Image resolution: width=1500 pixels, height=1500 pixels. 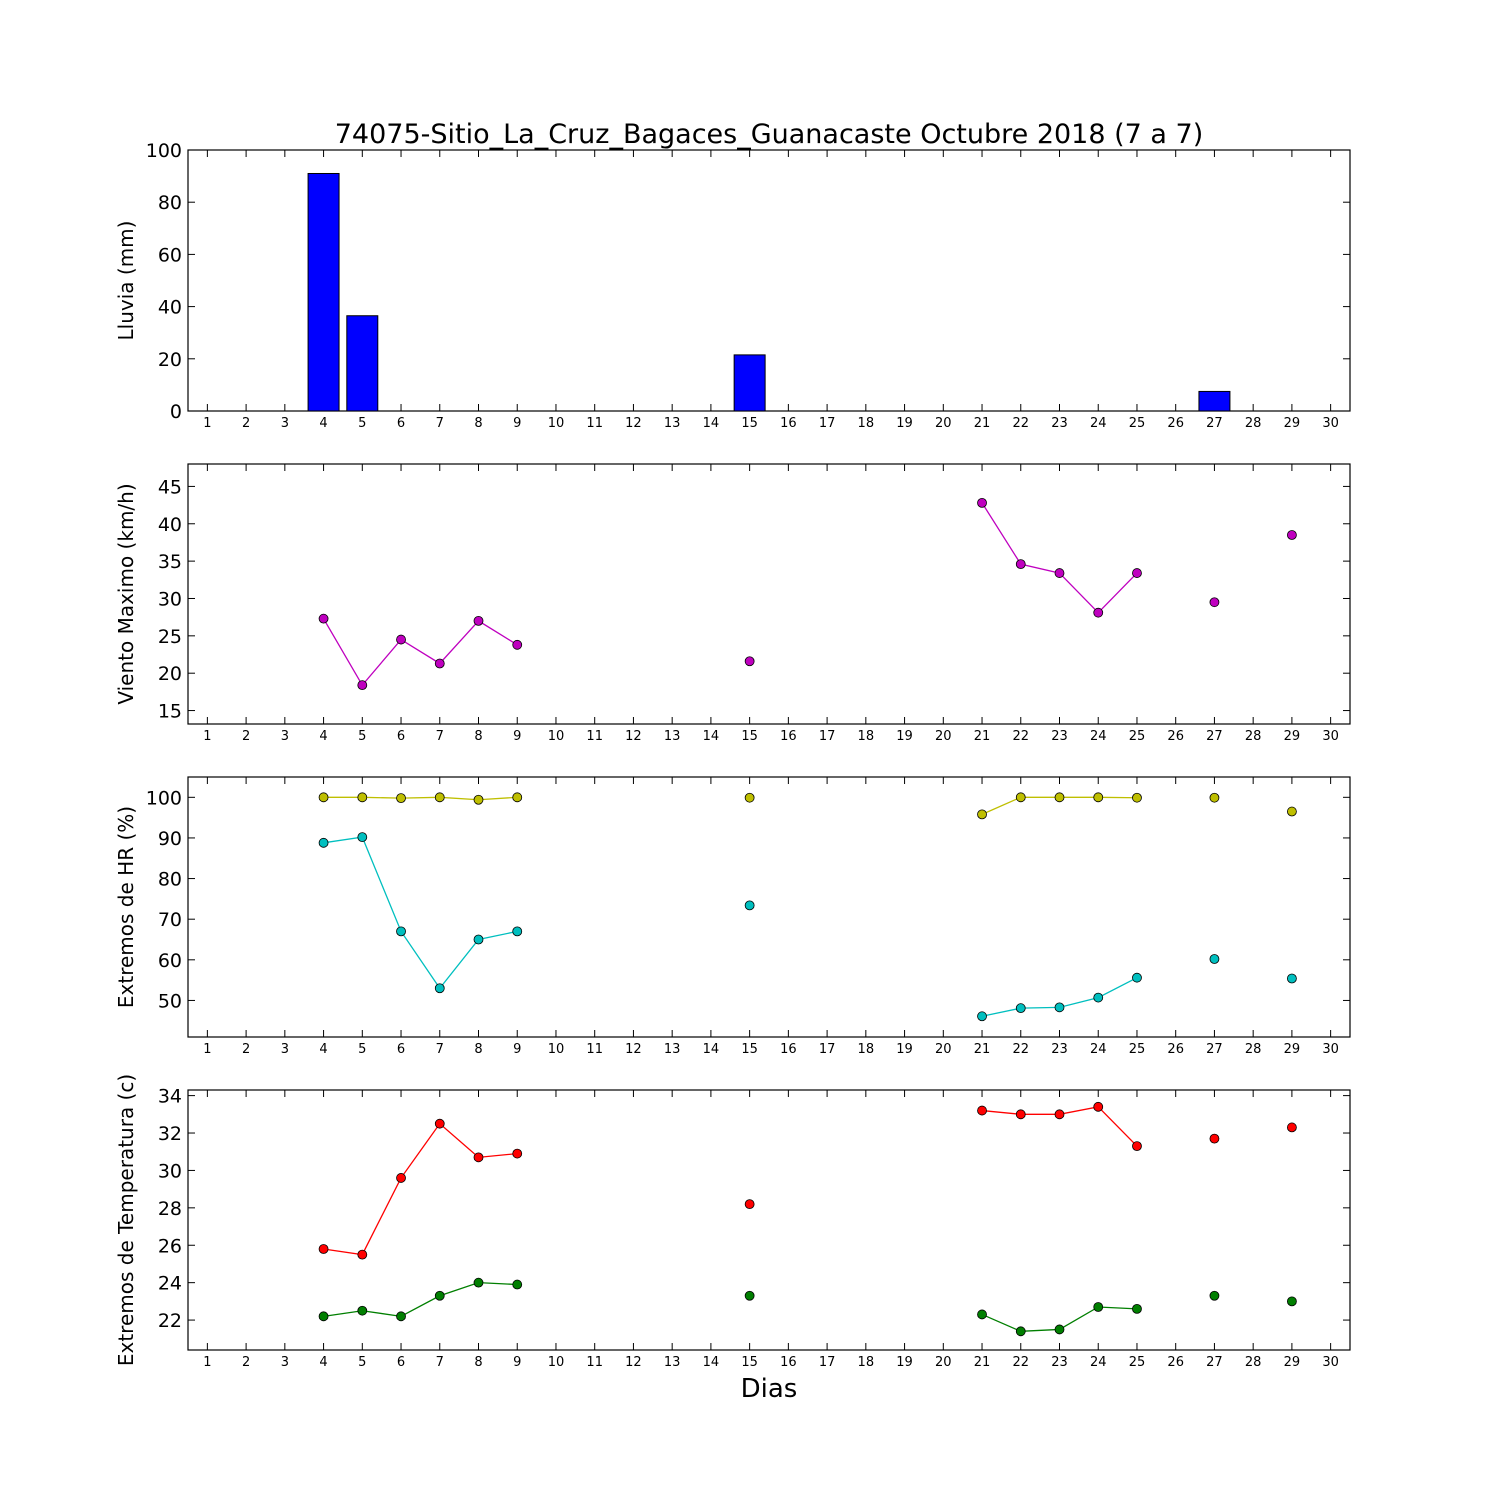 I want to click on x-tick-label-lluvia: 10, so click(x=556, y=423).